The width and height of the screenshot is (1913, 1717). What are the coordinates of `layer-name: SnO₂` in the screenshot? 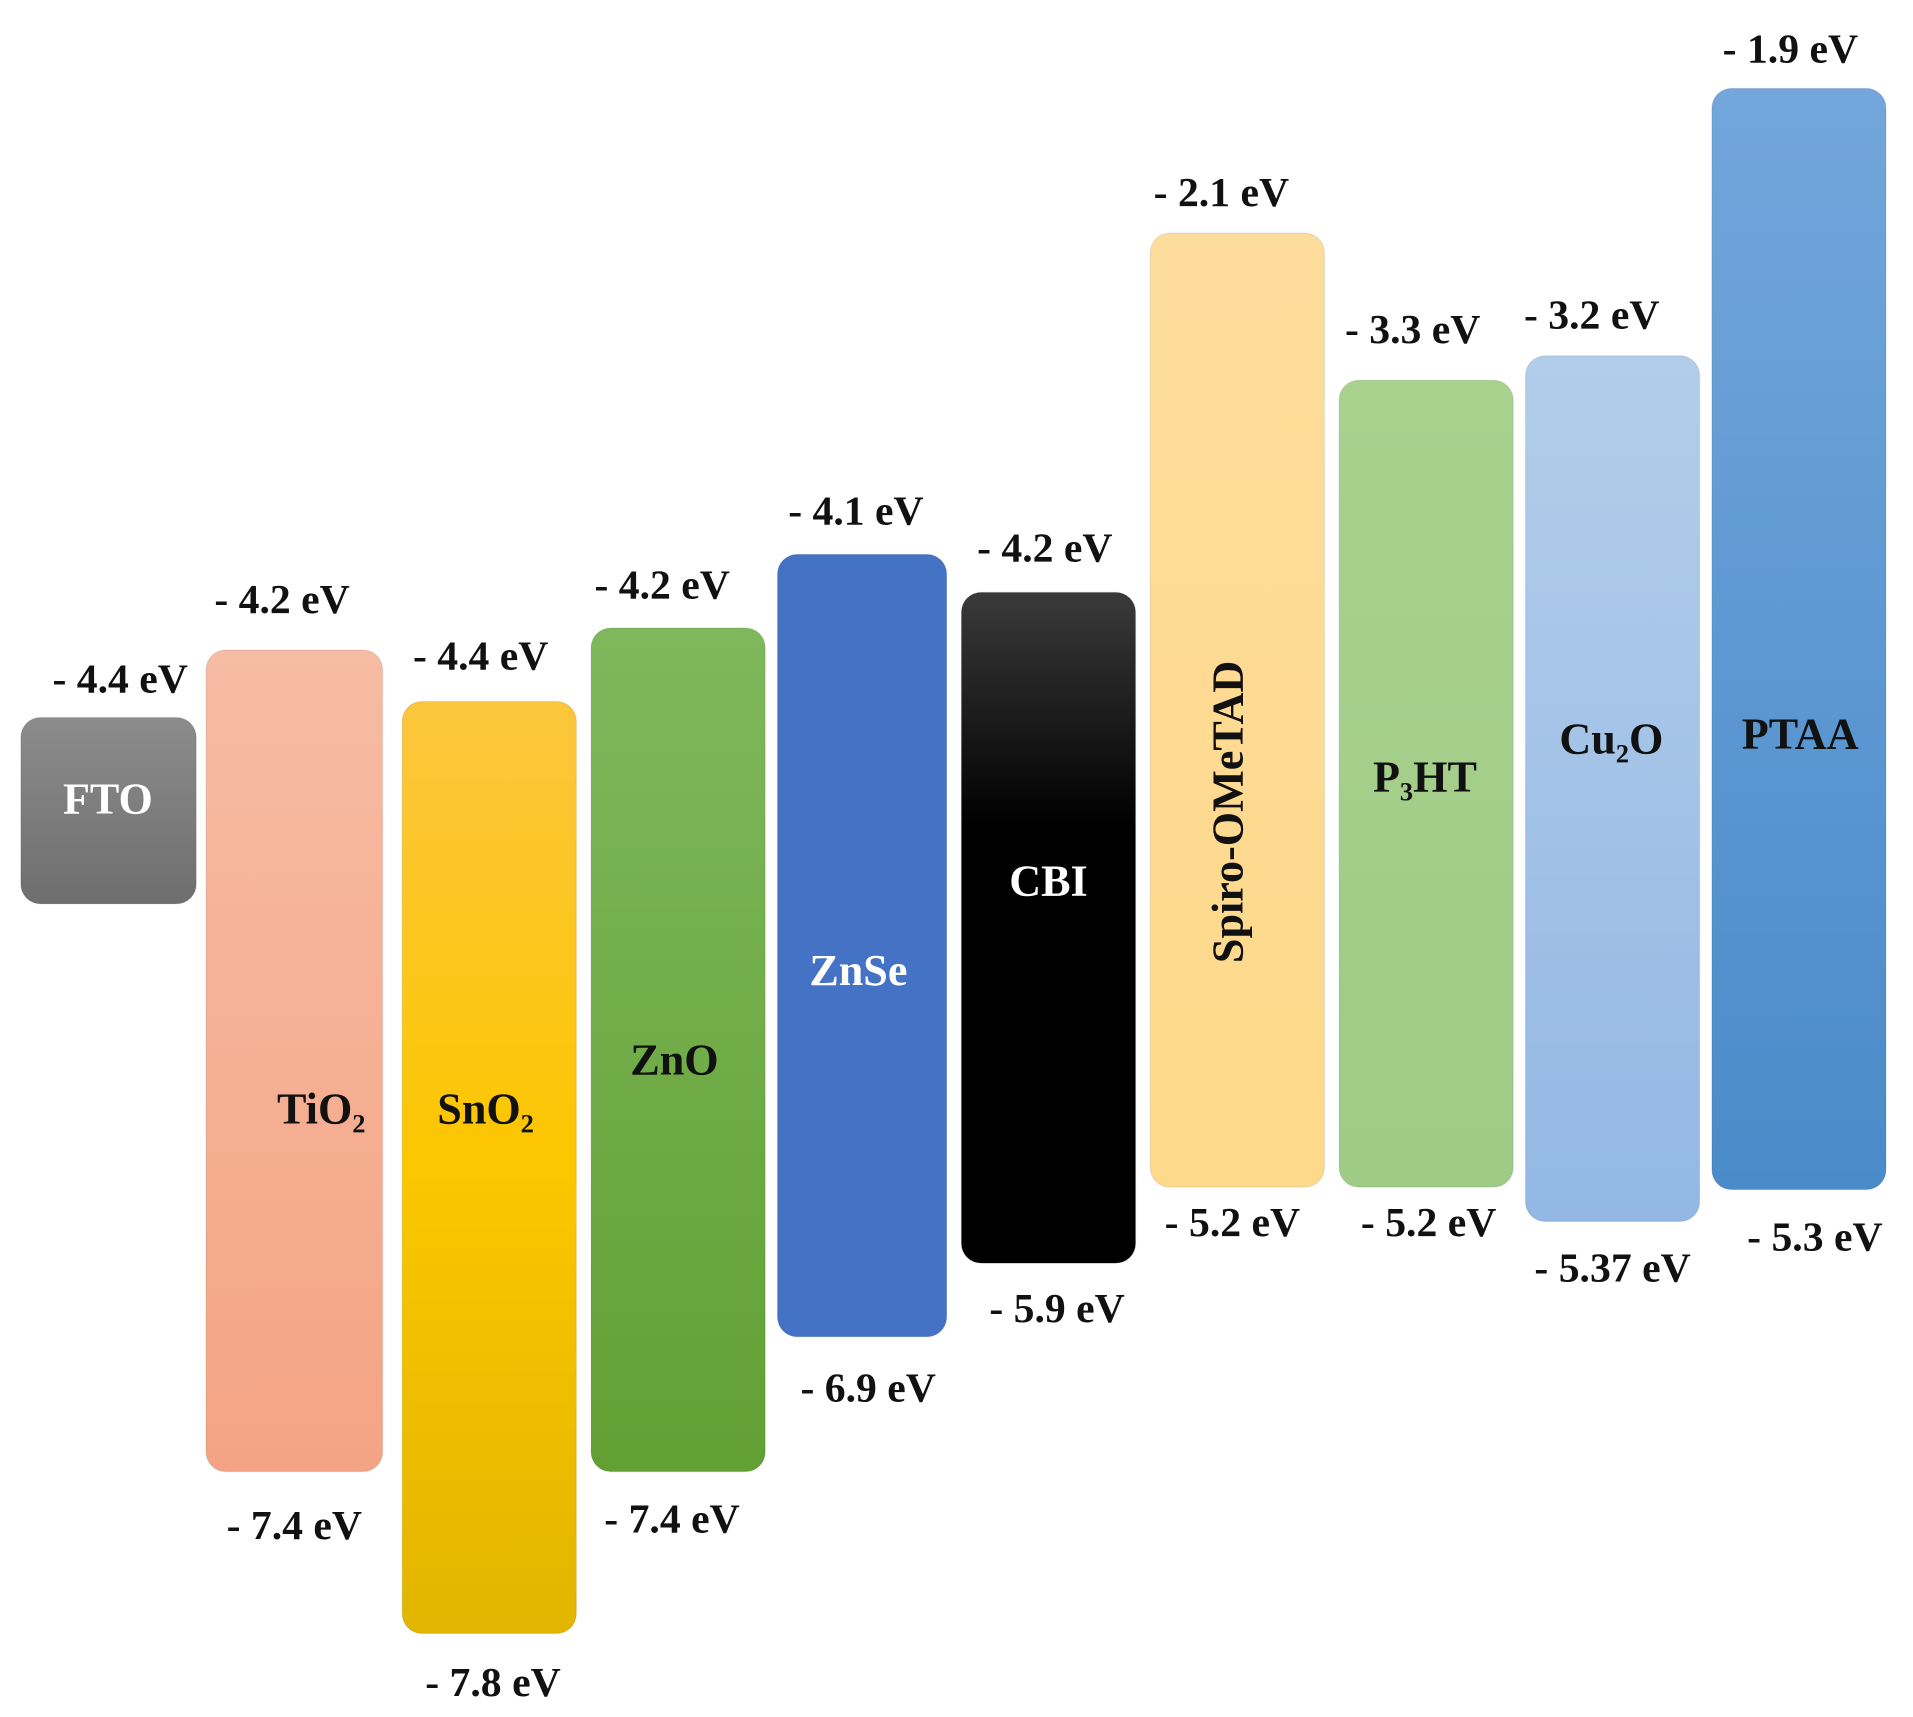 It's located at (485, 1109).